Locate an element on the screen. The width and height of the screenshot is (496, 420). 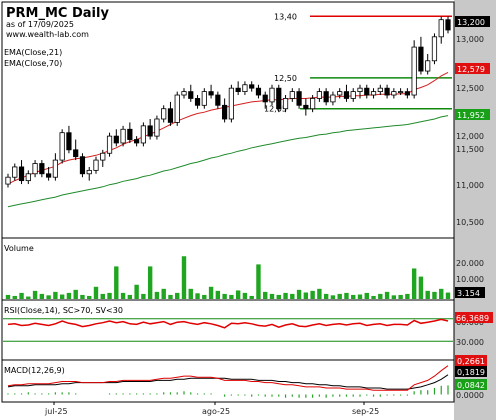
histogram-value: 0,0842 is located at coordinates (471, 385).